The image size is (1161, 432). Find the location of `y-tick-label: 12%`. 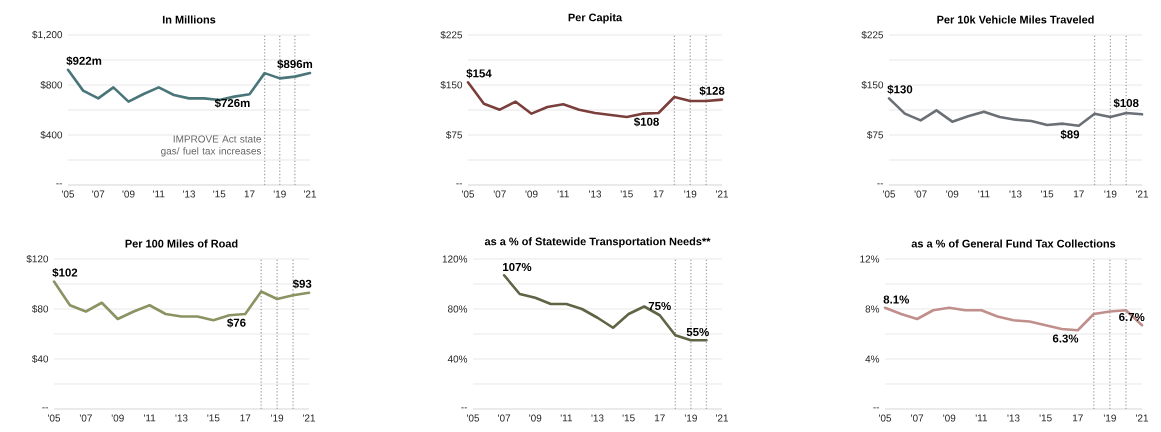

y-tick-label: 12% is located at coordinates (870, 259).